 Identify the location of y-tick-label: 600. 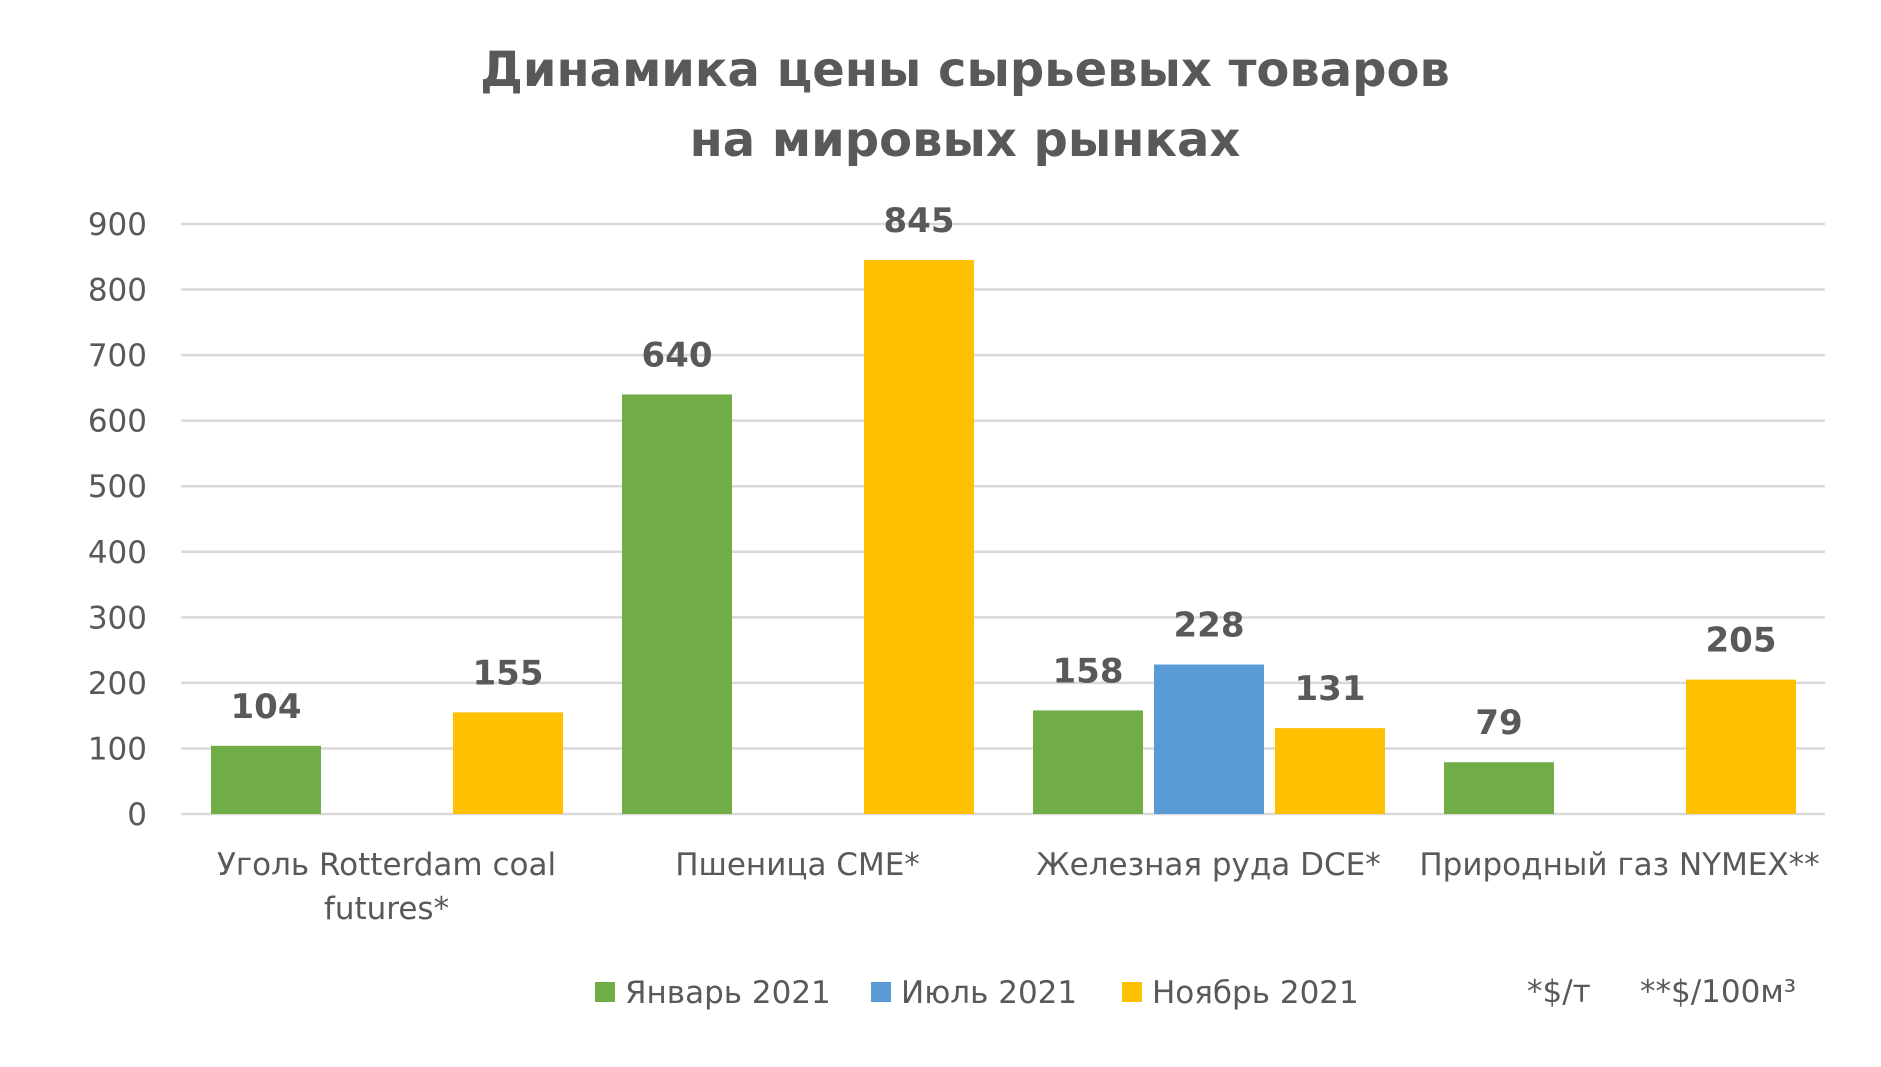
(117, 422).